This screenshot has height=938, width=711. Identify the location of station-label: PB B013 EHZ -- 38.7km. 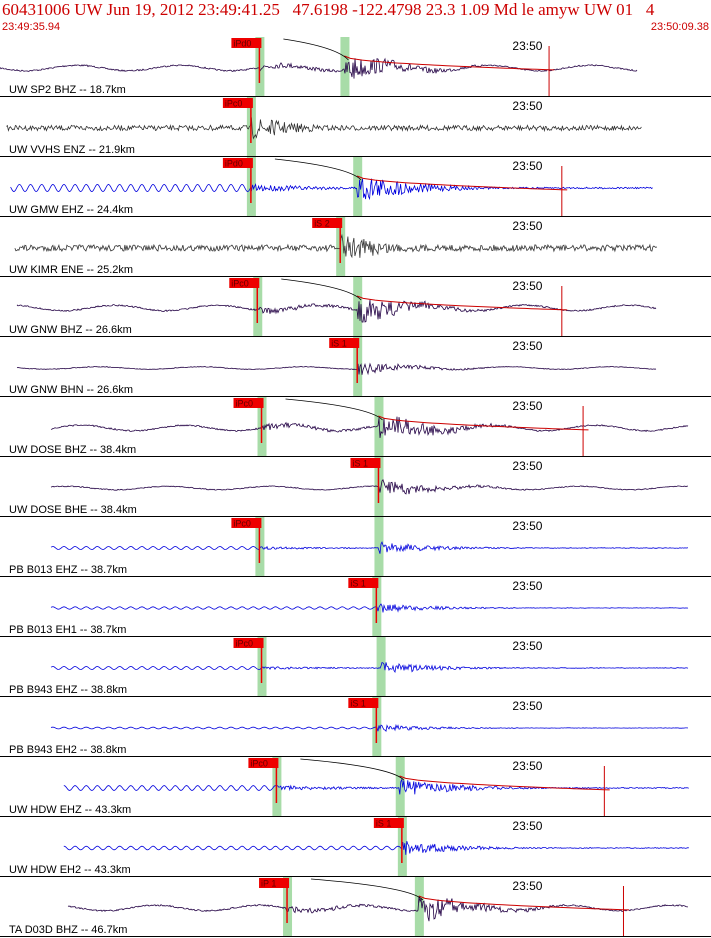
(68, 570).